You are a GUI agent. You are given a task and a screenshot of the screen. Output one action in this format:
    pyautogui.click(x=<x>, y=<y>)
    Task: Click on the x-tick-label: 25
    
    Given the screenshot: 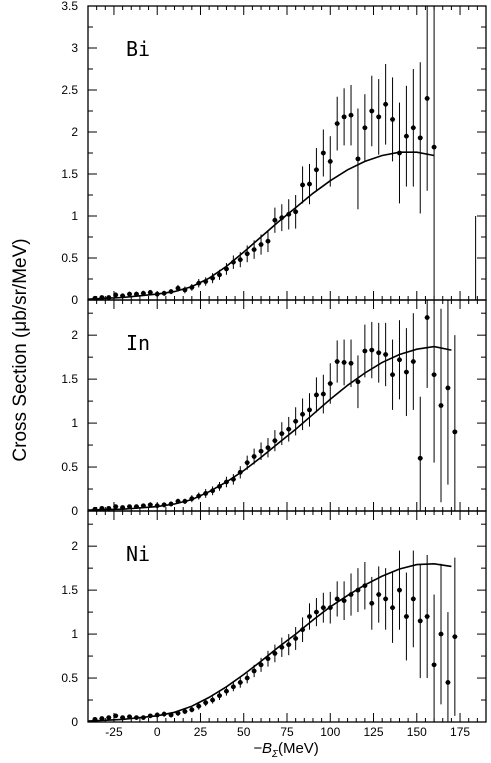 What is the action you would take?
    pyautogui.click(x=201, y=732)
    